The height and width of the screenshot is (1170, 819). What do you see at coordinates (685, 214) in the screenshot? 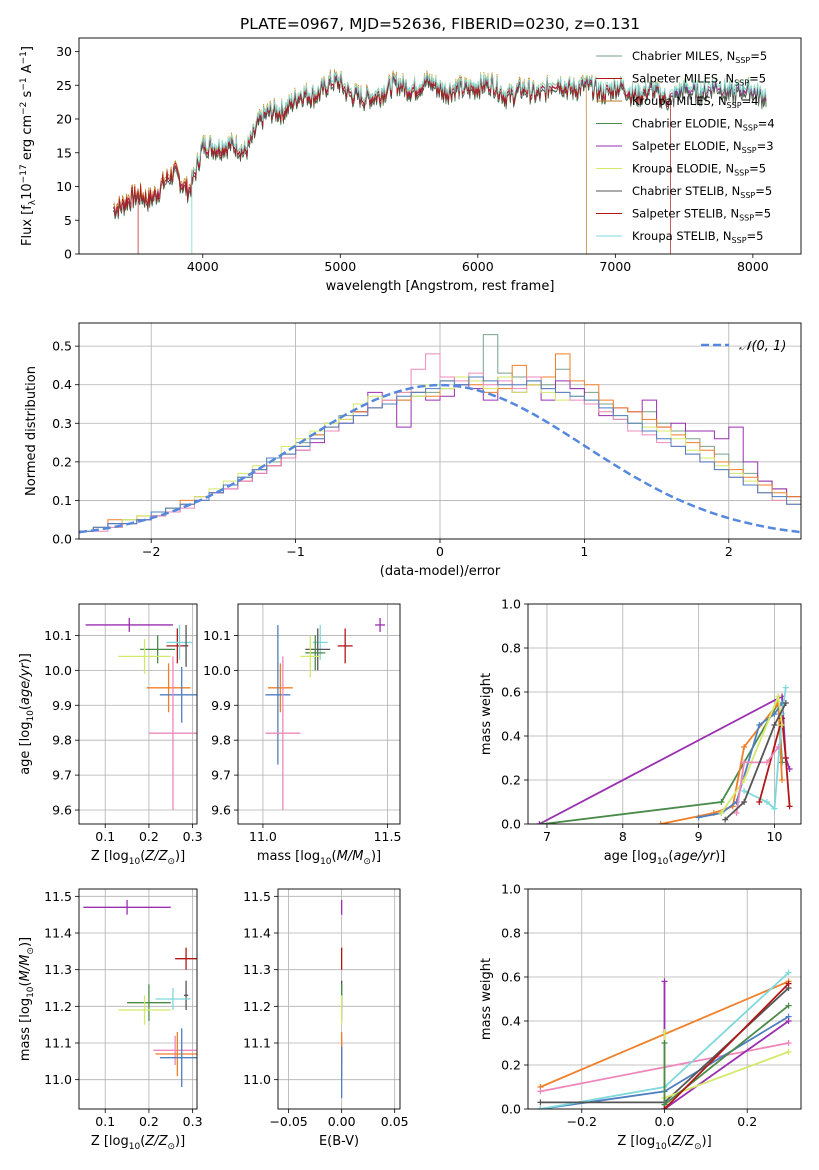
I see `legend-label: Salpeter STELIB, N` at bounding box center [685, 214].